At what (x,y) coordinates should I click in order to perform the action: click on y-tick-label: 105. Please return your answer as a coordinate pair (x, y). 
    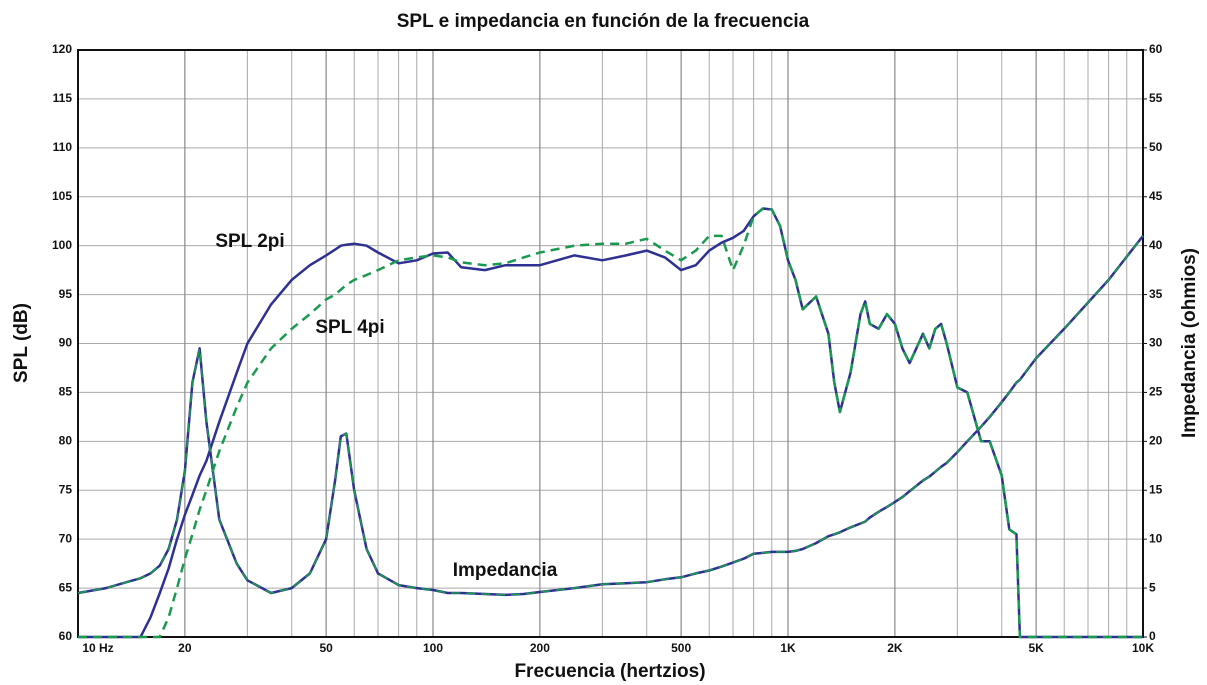
    Looking at the image, I should click on (62, 196).